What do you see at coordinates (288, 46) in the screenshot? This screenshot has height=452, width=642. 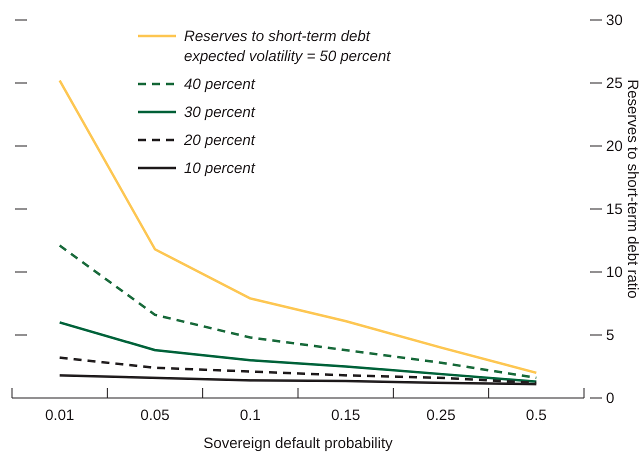 I see `legend-label: Reserves to short-term debt expected volatility = 50 percent` at bounding box center [288, 46].